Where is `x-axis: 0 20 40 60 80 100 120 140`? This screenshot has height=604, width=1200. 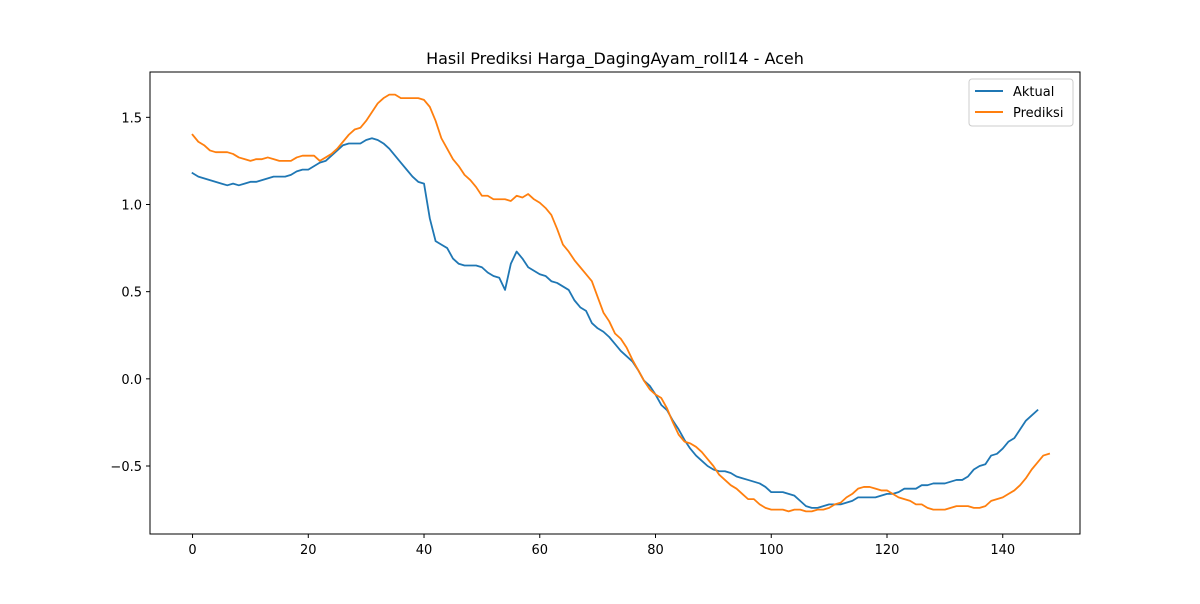
x-axis: 0 20 40 60 80 100 120 140 is located at coordinates (601, 546).